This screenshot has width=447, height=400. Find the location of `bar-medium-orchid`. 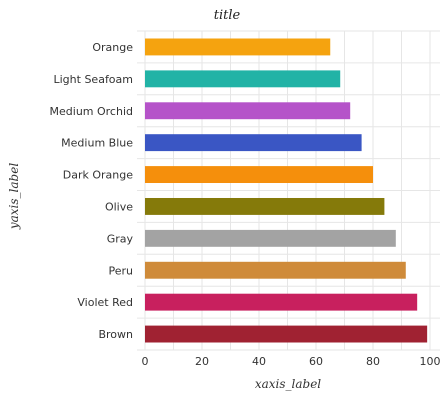

bar-medium-orchid is located at coordinates (248, 111).